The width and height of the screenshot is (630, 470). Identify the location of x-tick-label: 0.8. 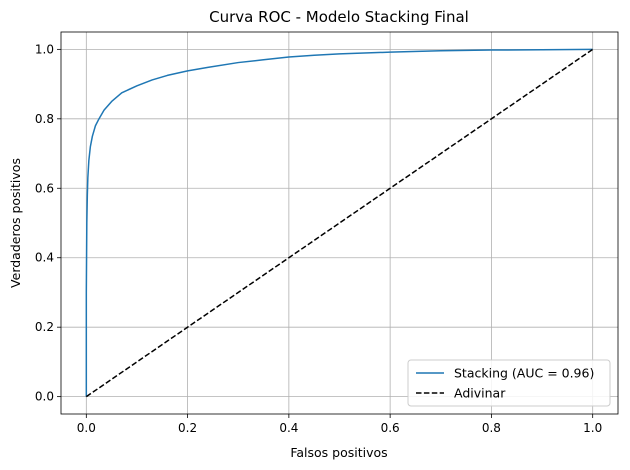
(491, 428).